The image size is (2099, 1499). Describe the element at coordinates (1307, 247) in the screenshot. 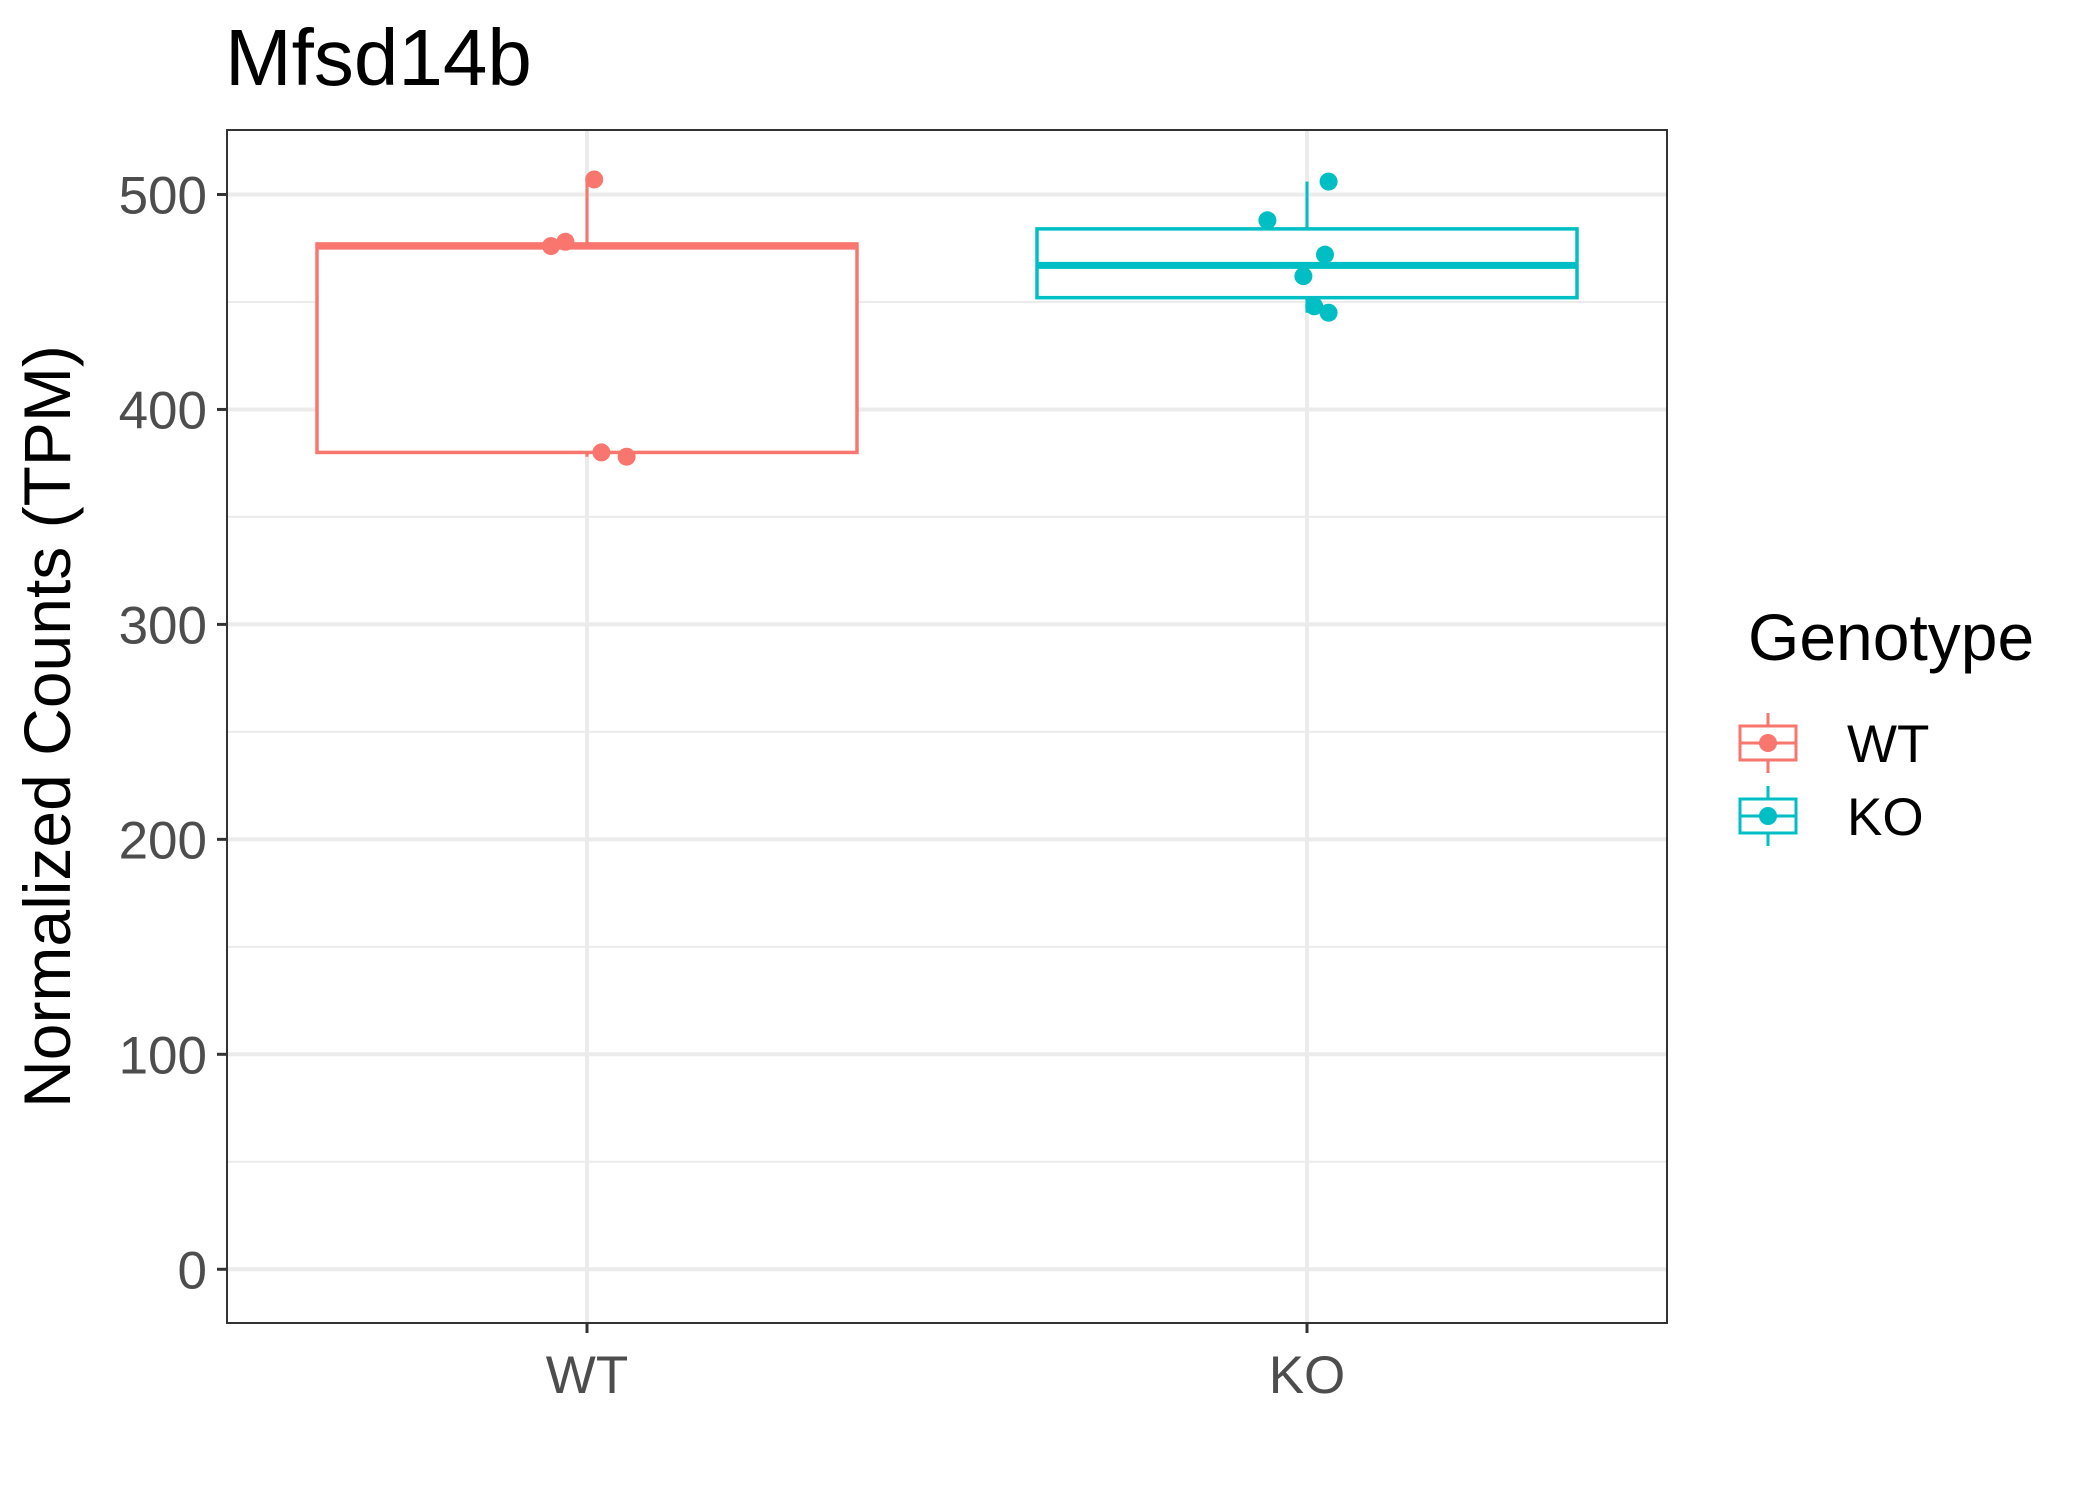

I see `box-ko` at that location.